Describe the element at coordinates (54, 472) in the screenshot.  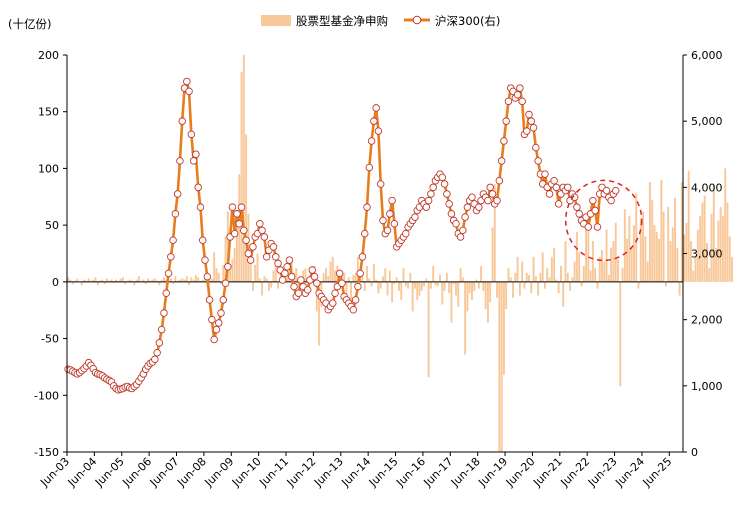
I see `x-tick-label: Jun-03` at that location.